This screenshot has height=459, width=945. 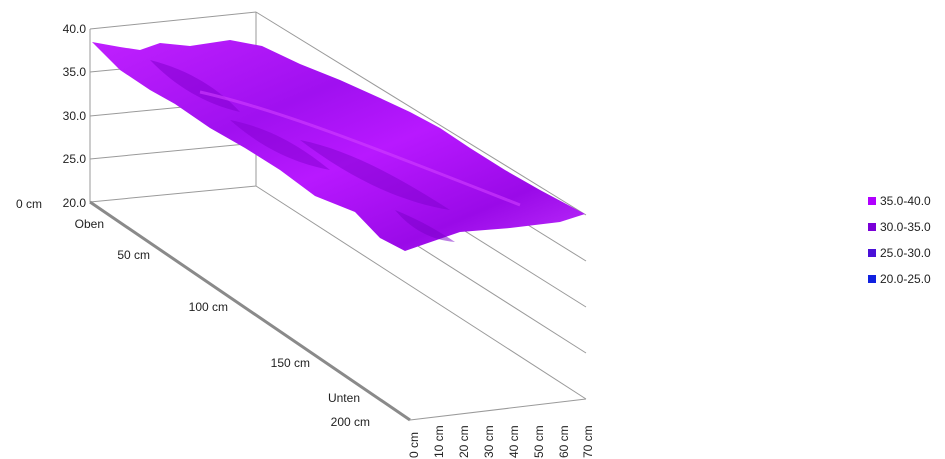 I want to click on legend-item: 30.0-35.0, so click(x=899, y=227).